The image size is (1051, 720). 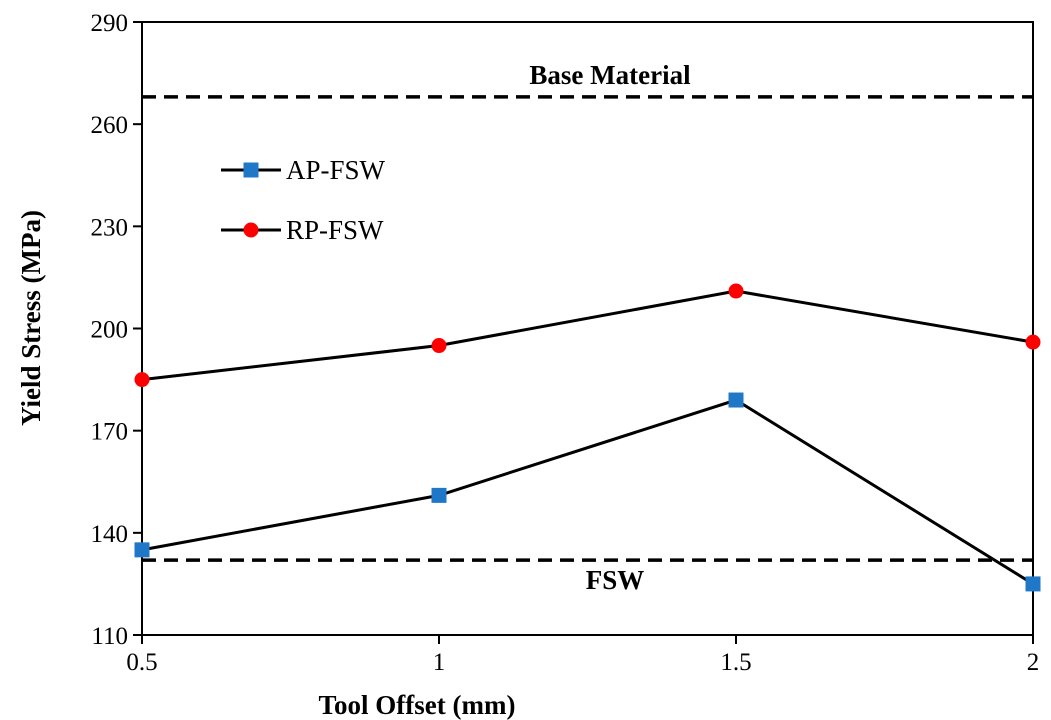 What do you see at coordinates (610, 75) in the screenshot?
I see `reference-line-label: Base Material` at bounding box center [610, 75].